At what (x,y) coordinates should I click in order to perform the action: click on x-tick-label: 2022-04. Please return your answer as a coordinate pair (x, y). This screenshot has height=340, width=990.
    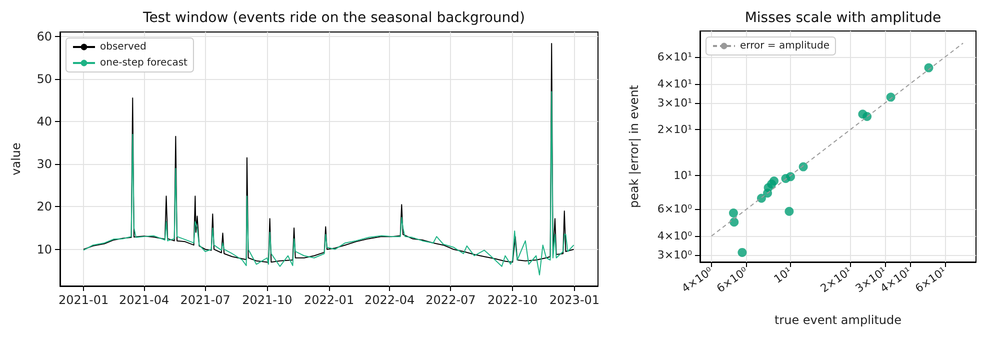
    Looking at the image, I should click on (389, 300).